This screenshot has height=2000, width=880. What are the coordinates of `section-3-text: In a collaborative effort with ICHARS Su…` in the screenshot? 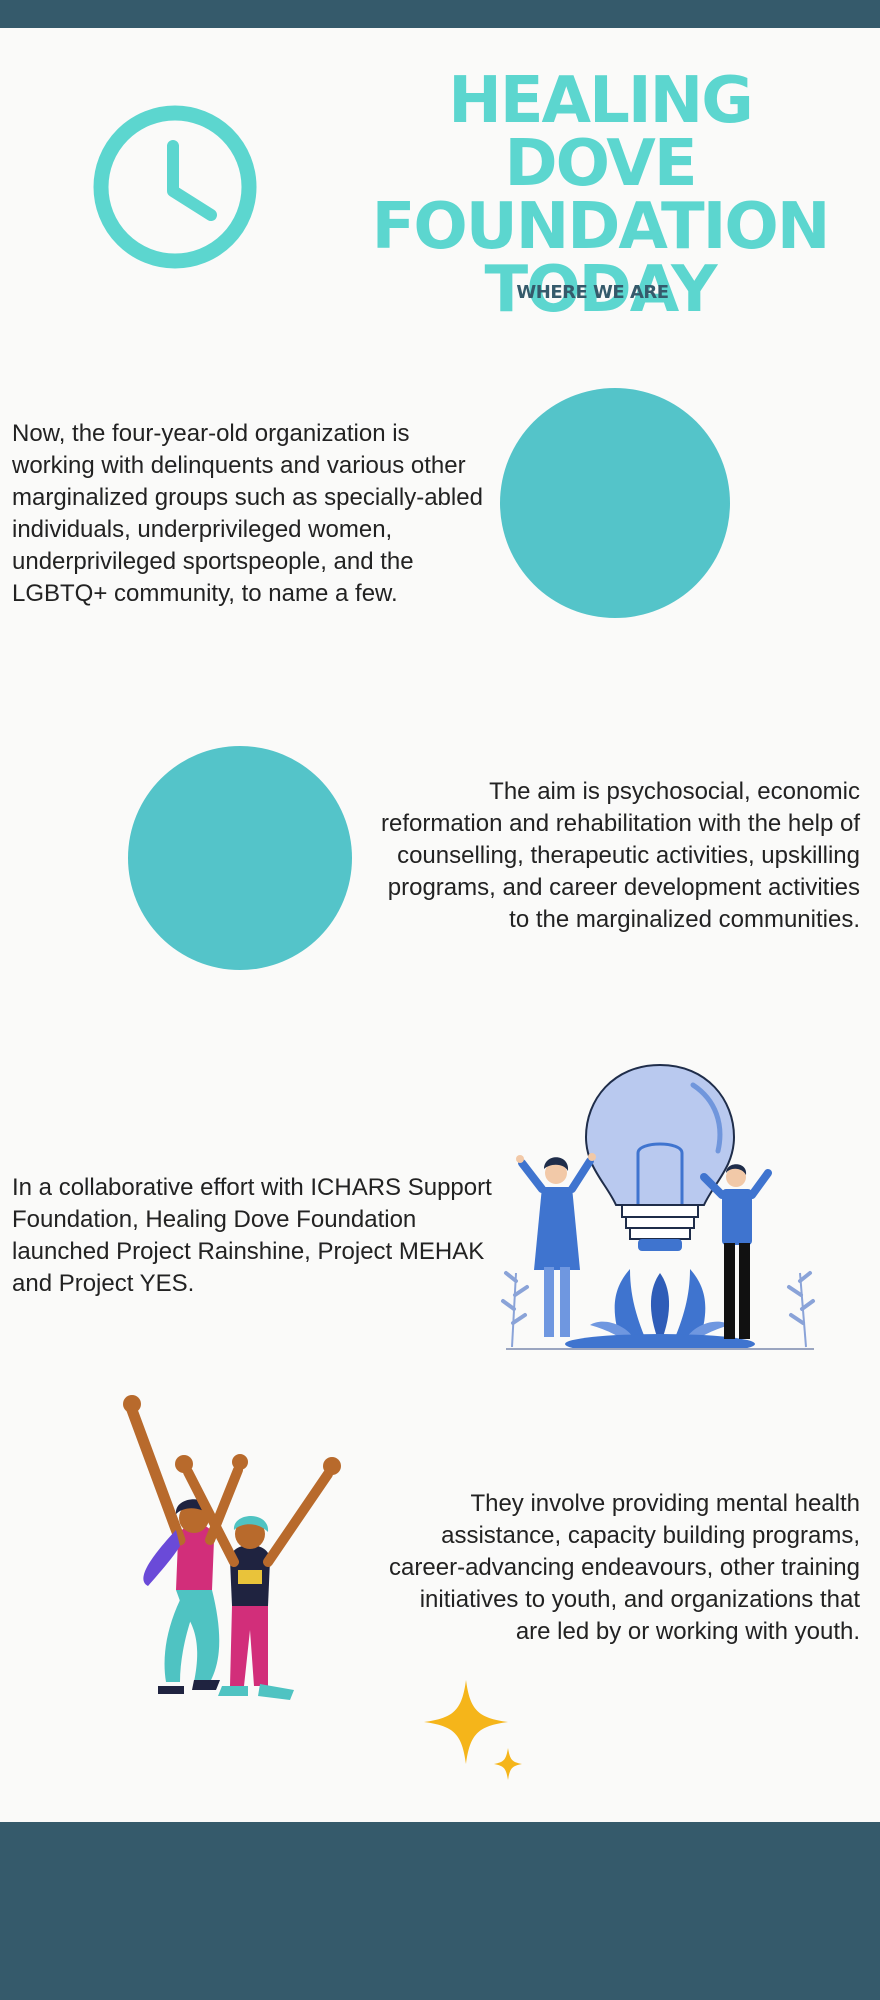 It's located at (252, 1235).